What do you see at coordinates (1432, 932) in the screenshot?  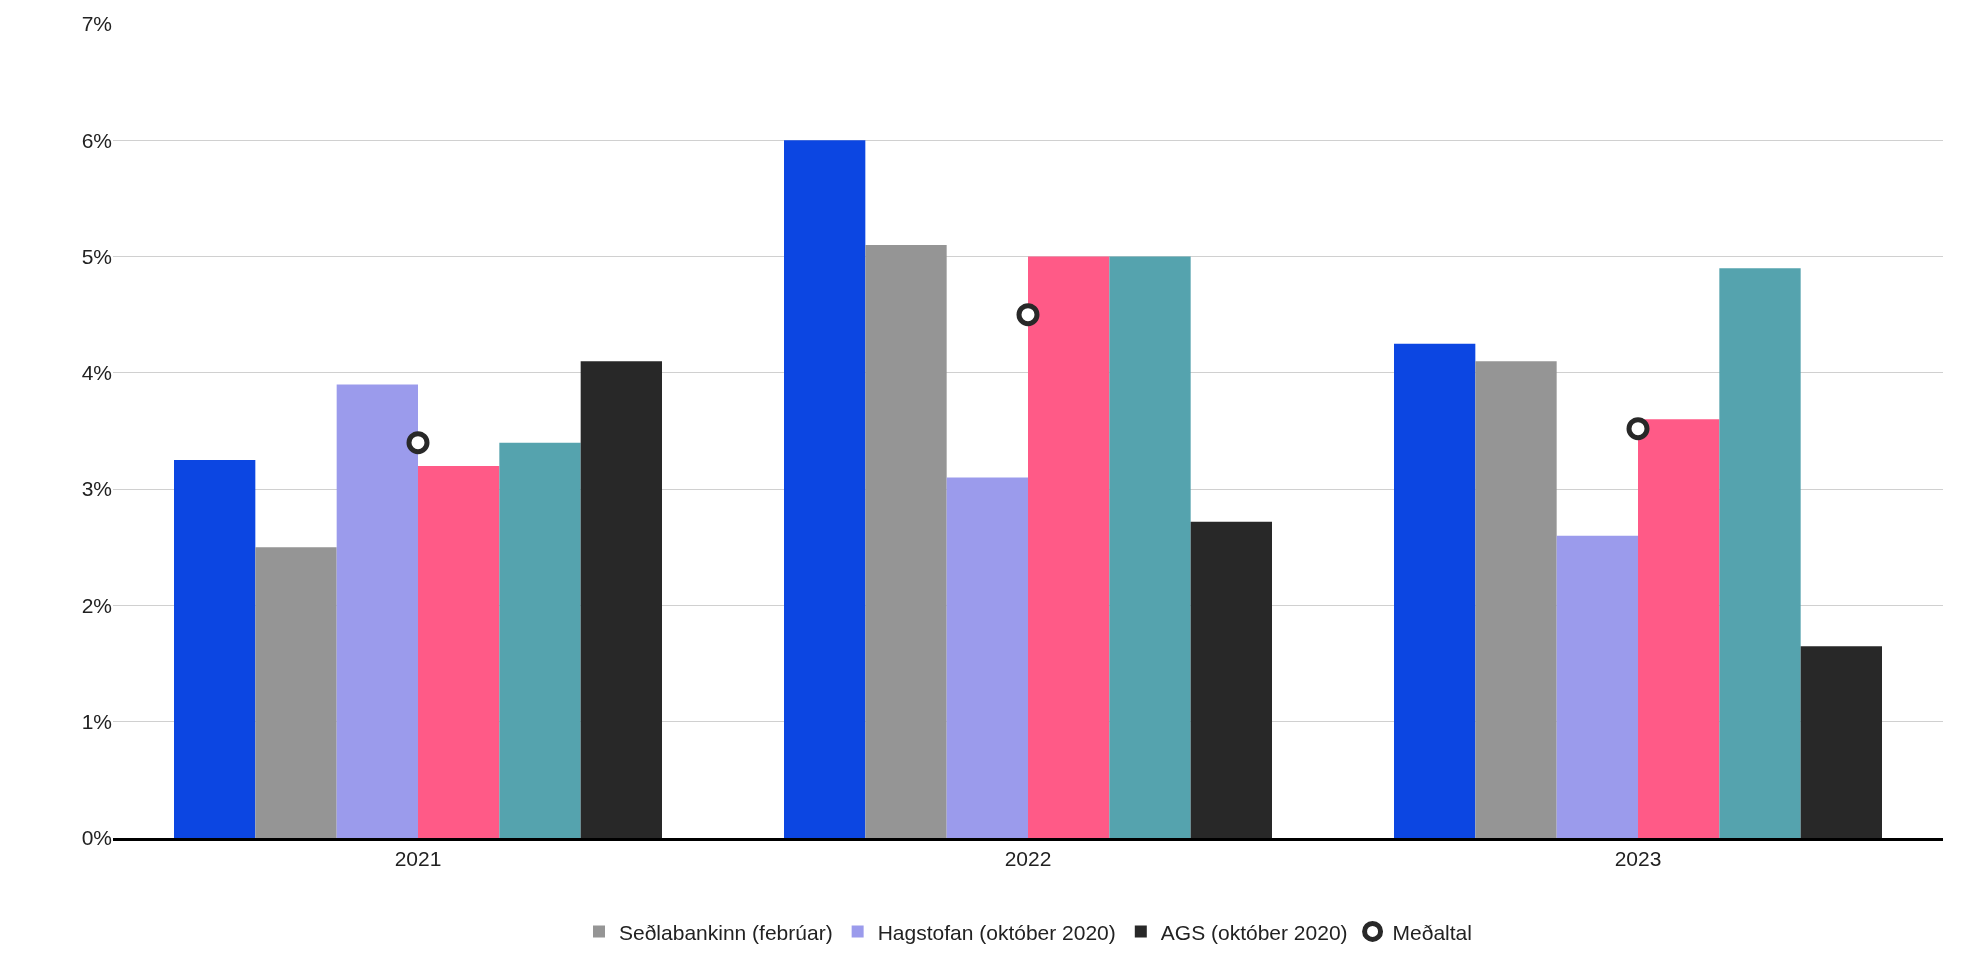 I see `legend-label: Meðaltal` at bounding box center [1432, 932].